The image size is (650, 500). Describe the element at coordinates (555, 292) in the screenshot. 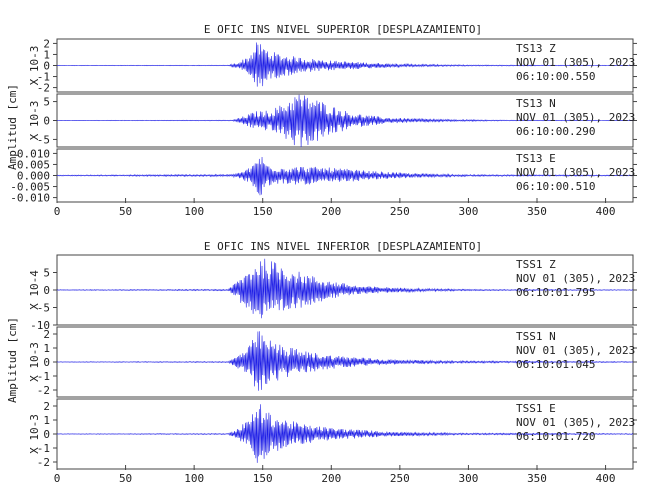

I see `trace-time-label: 06:10:01.795` at that location.